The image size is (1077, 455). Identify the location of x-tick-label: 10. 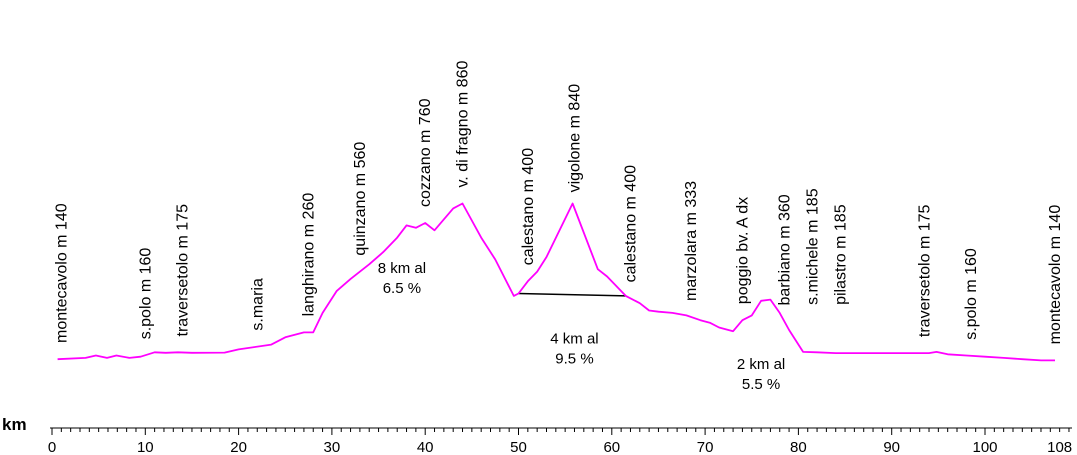
(145, 447).